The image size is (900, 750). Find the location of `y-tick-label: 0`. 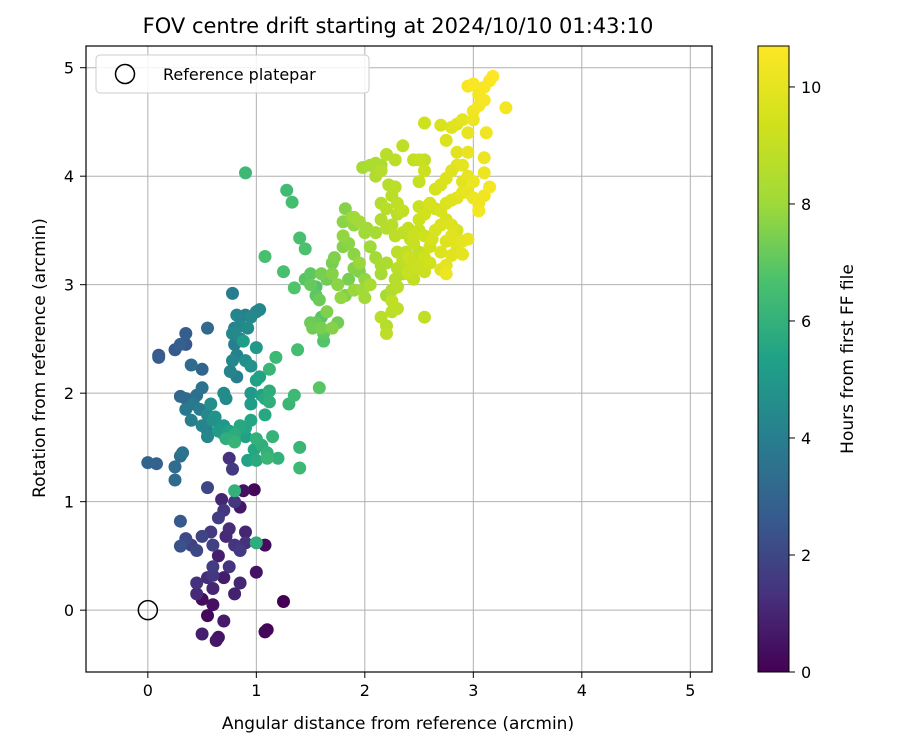

y-tick-label: 0 is located at coordinates (69, 610).